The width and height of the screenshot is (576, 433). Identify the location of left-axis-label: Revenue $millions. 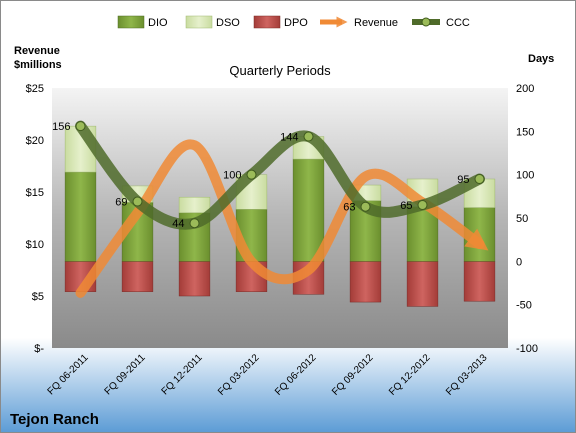
(38, 58).